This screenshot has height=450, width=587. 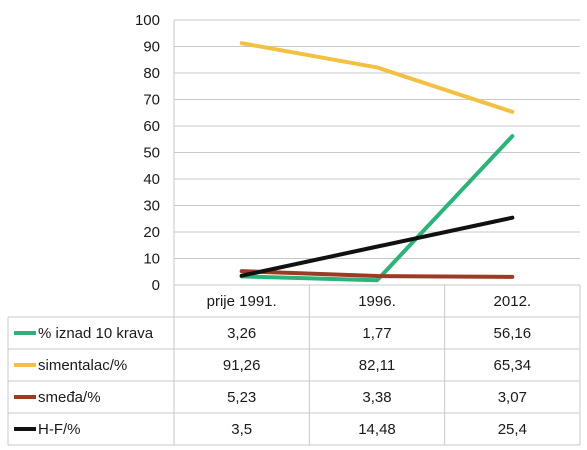 I want to click on data-label: 3,38, so click(x=376, y=397).